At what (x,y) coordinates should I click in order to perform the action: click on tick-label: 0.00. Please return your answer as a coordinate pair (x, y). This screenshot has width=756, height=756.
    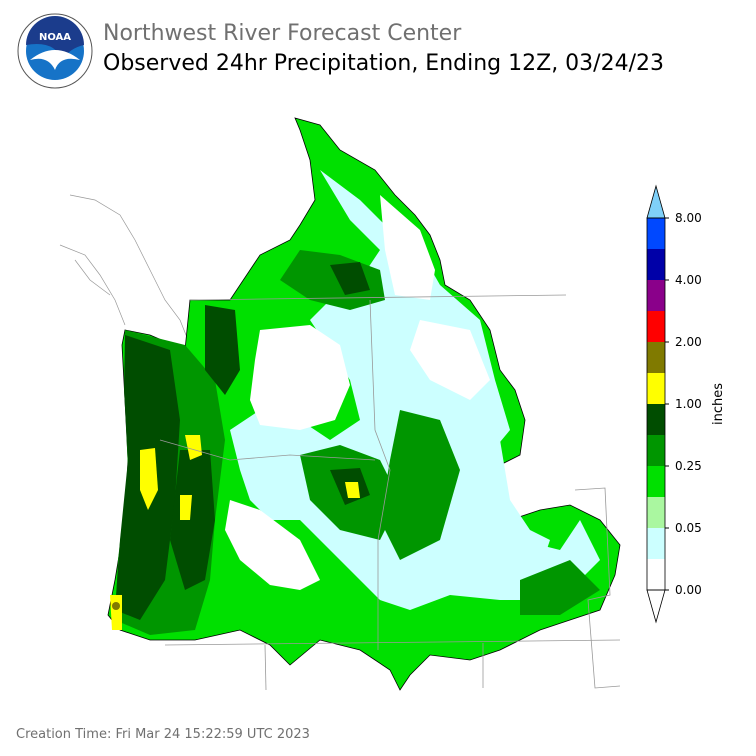
    Looking at the image, I should click on (688, 590).